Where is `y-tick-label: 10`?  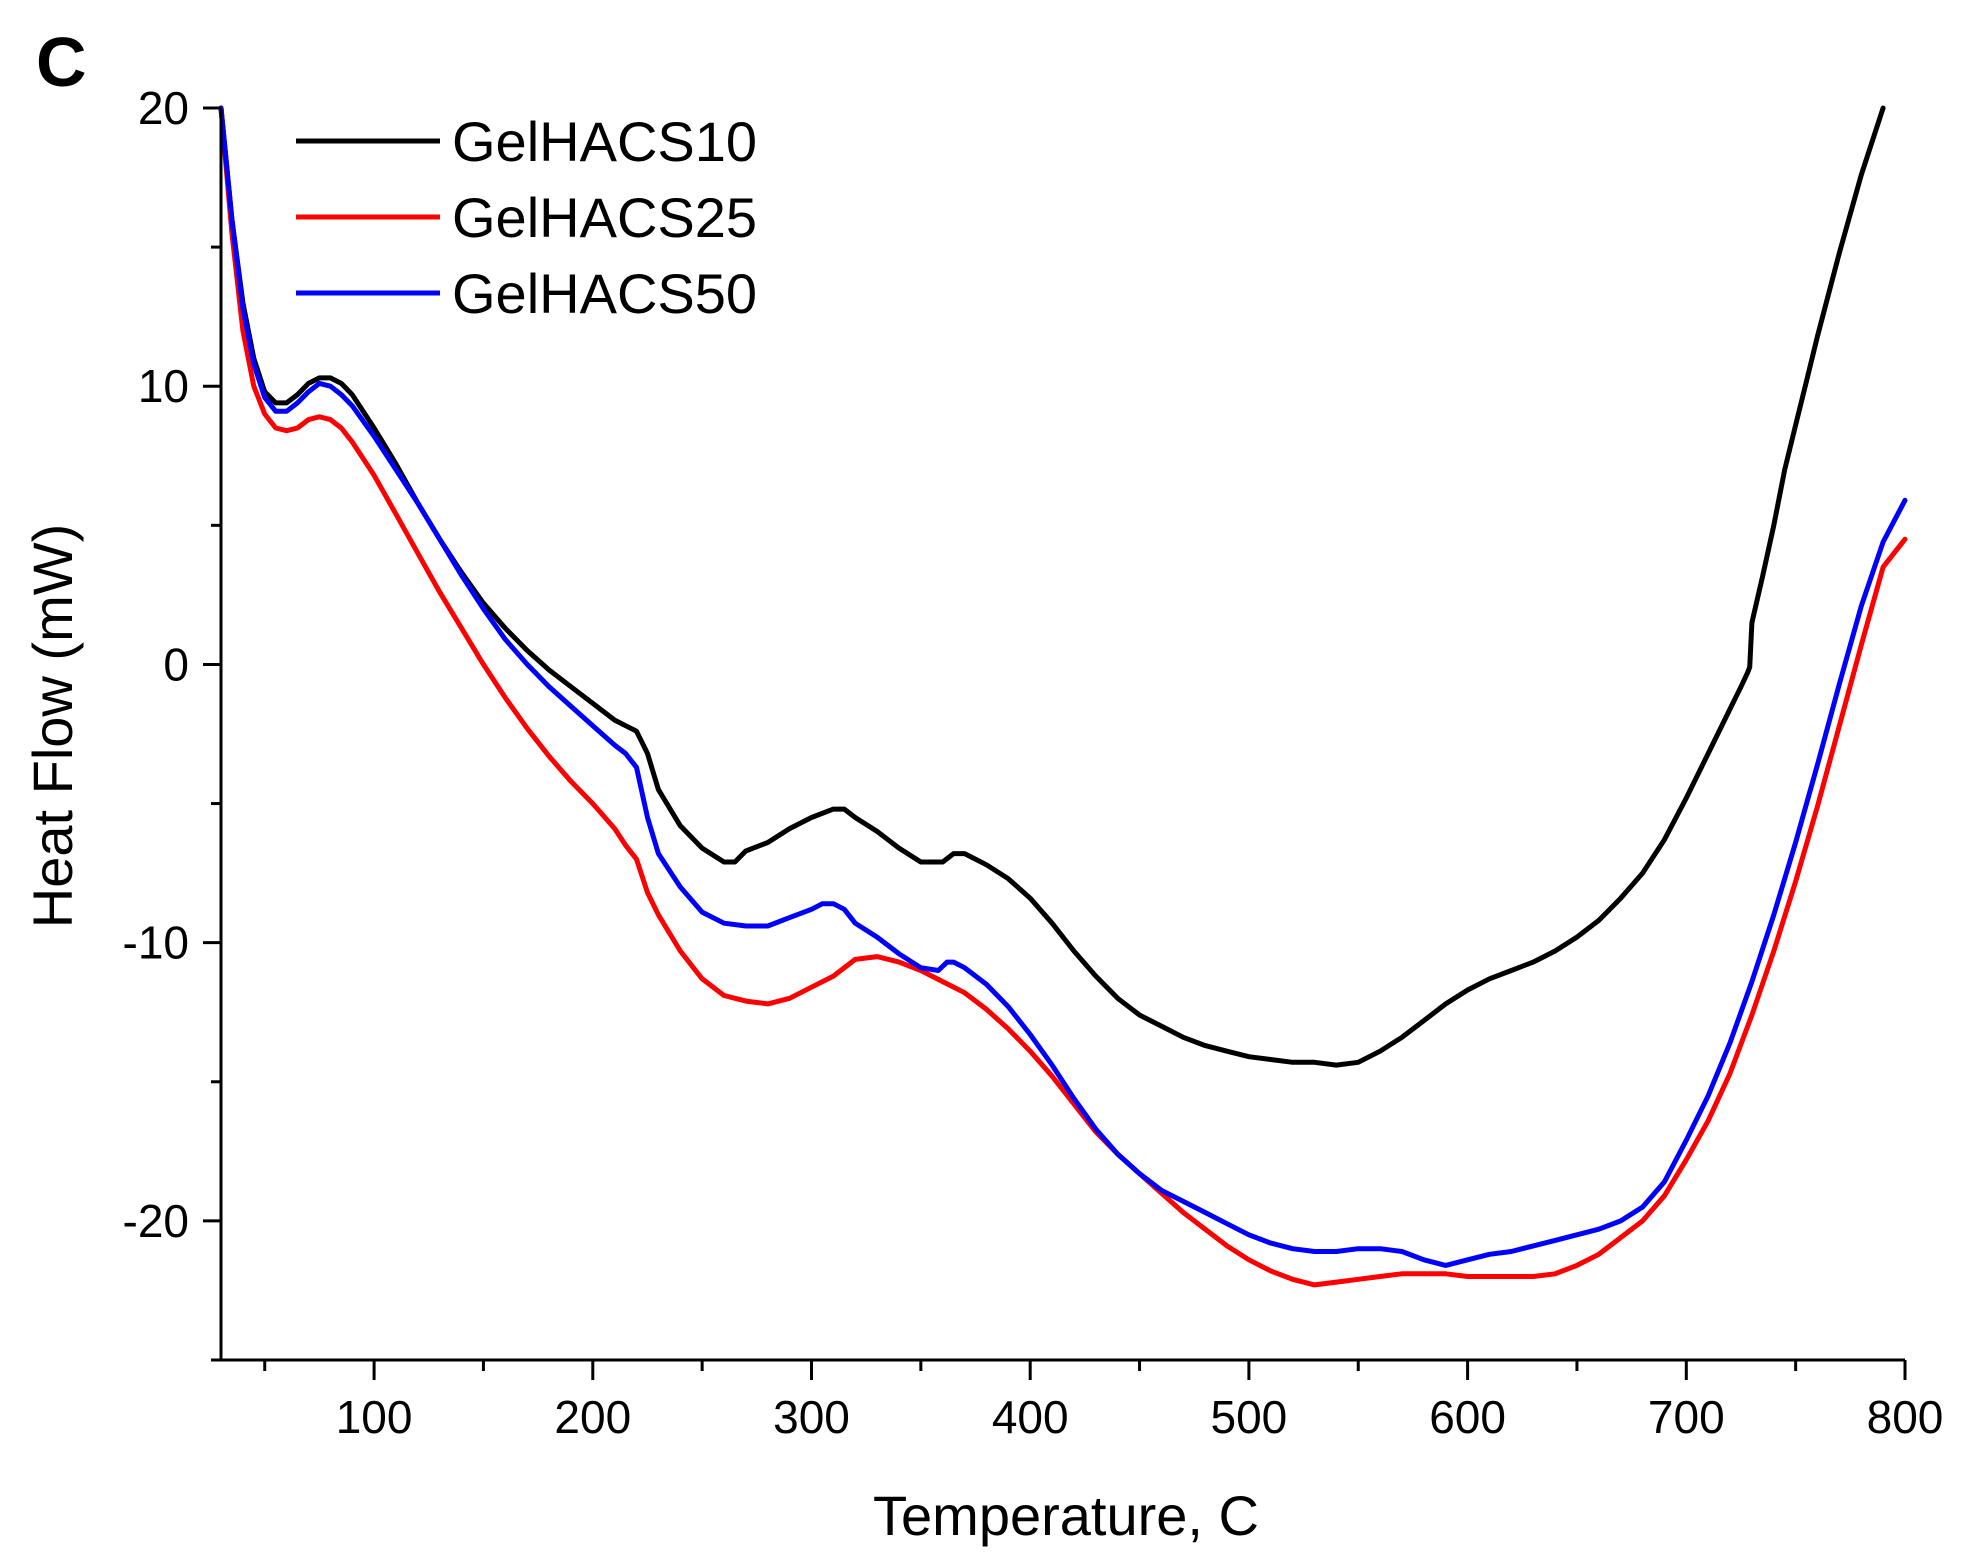 y-tick-label: 10 is located at coordinates (163, 386).